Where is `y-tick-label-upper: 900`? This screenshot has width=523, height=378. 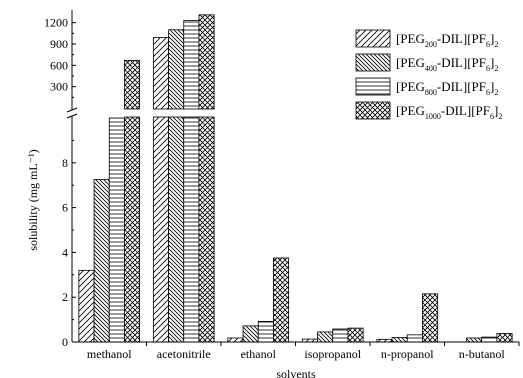 y-tick-label-upper: 900 is located at coordinates (59, 44).